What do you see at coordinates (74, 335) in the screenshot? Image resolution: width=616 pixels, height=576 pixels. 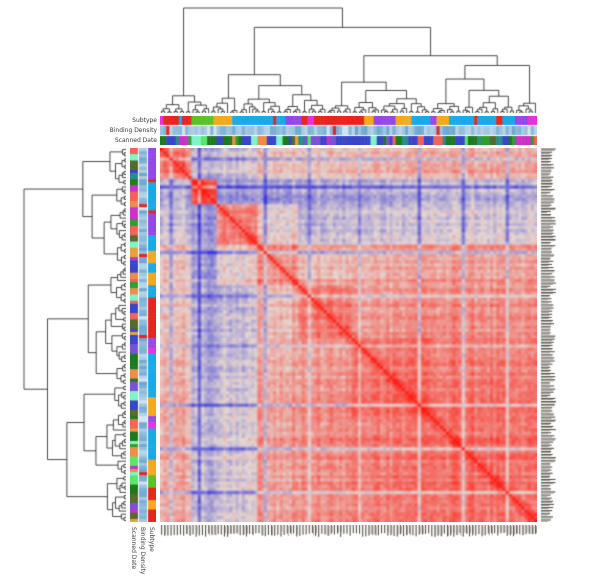 I see `row-dendrogram` at bounding box center [74, 335].